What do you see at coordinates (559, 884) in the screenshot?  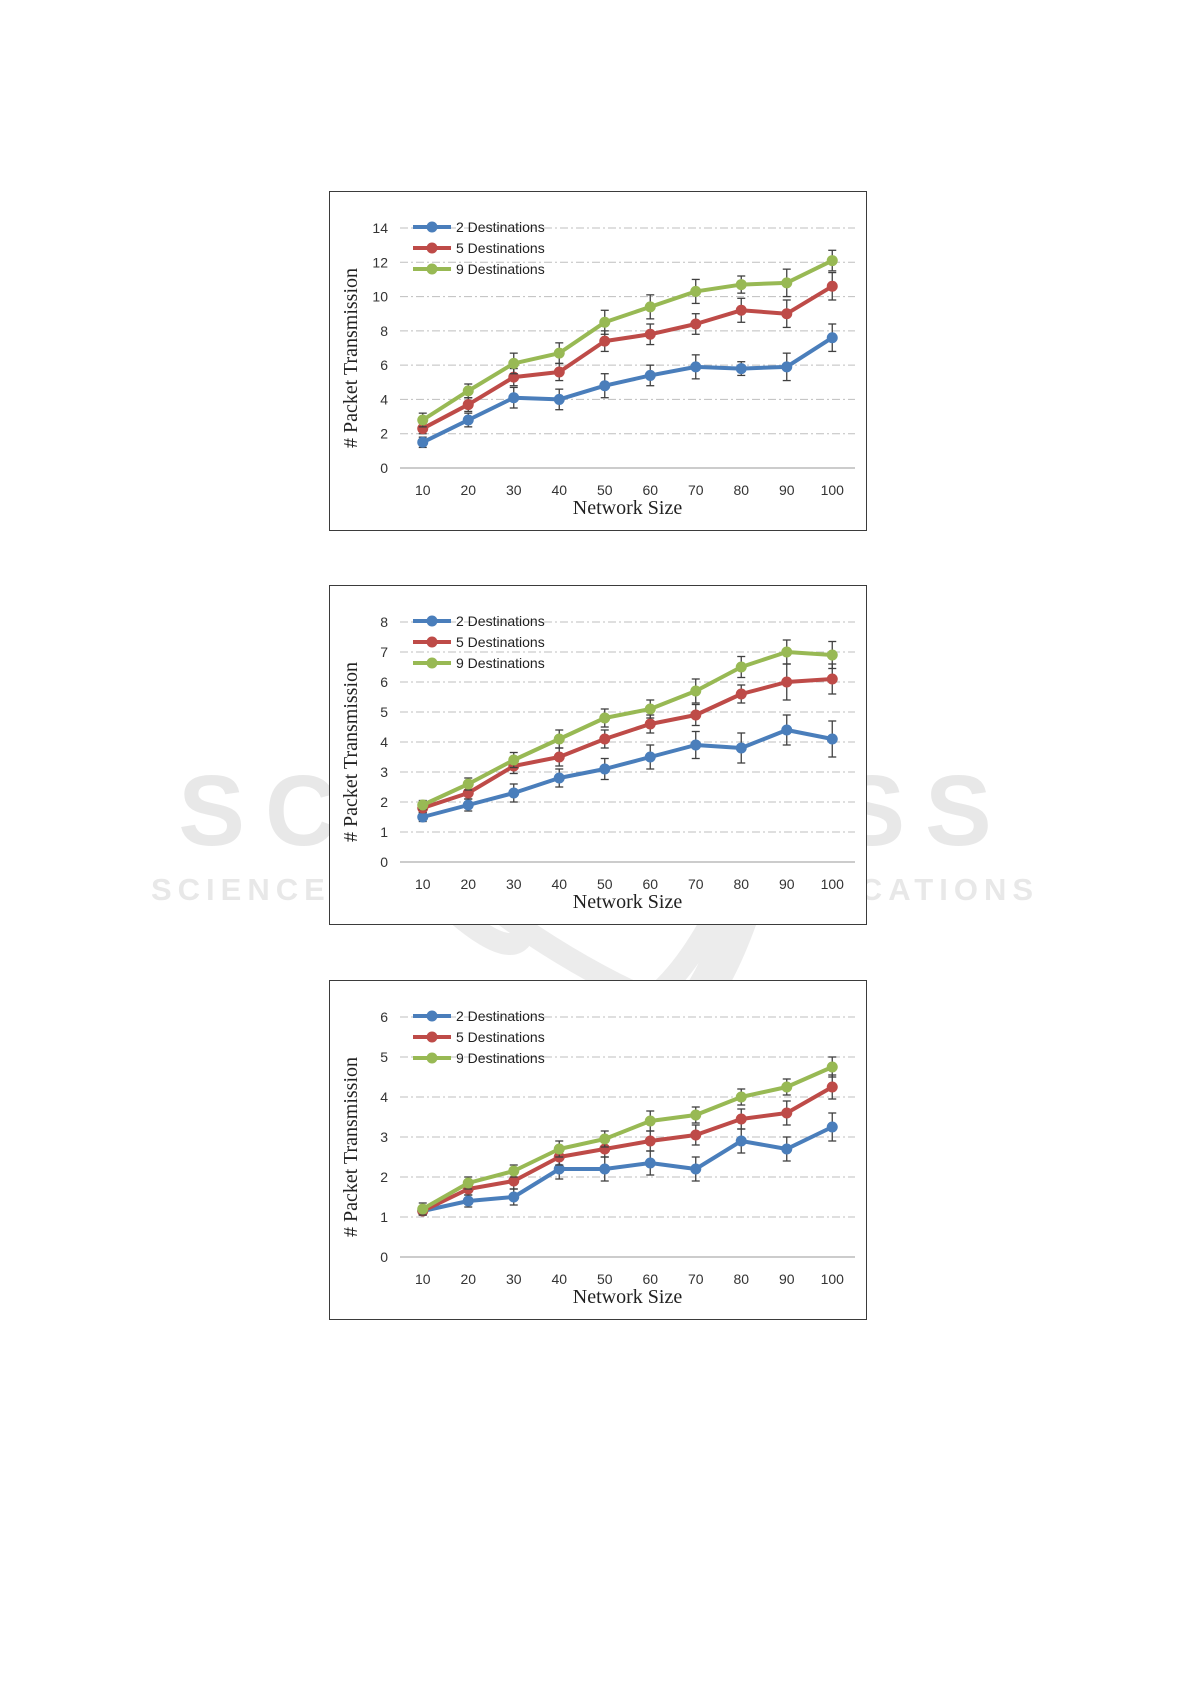 I see `chart-2-x-tick-label: 40` at bounding box center [559, 884].